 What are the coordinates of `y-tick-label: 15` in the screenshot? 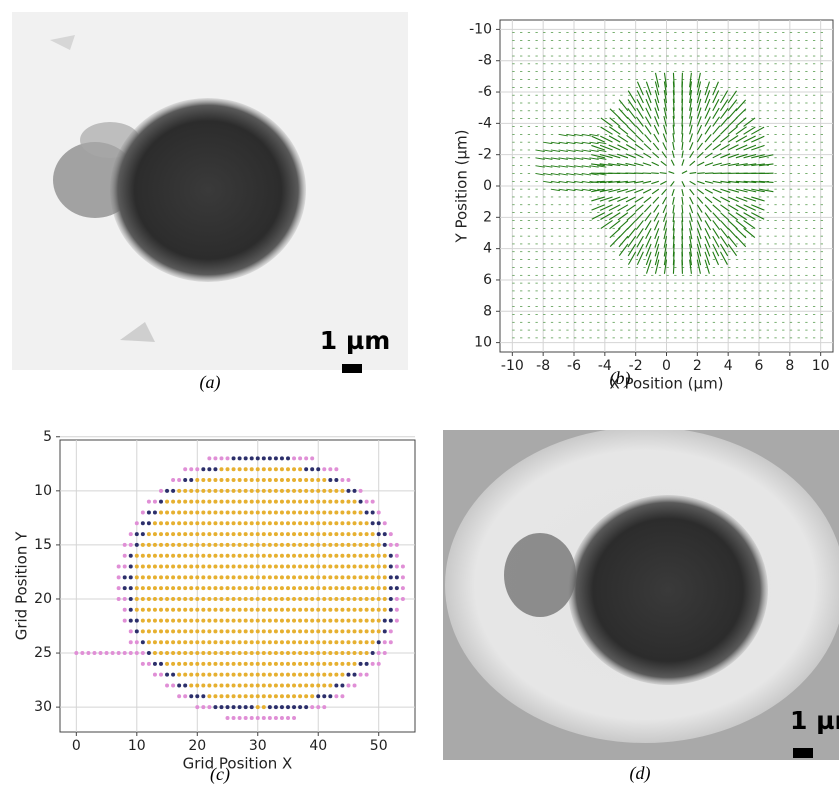 It's located at (43, 545).